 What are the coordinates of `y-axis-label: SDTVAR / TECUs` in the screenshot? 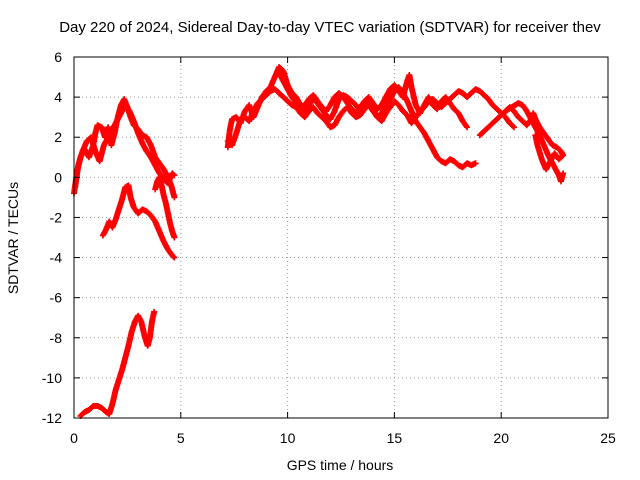 It's located at (13, 238).